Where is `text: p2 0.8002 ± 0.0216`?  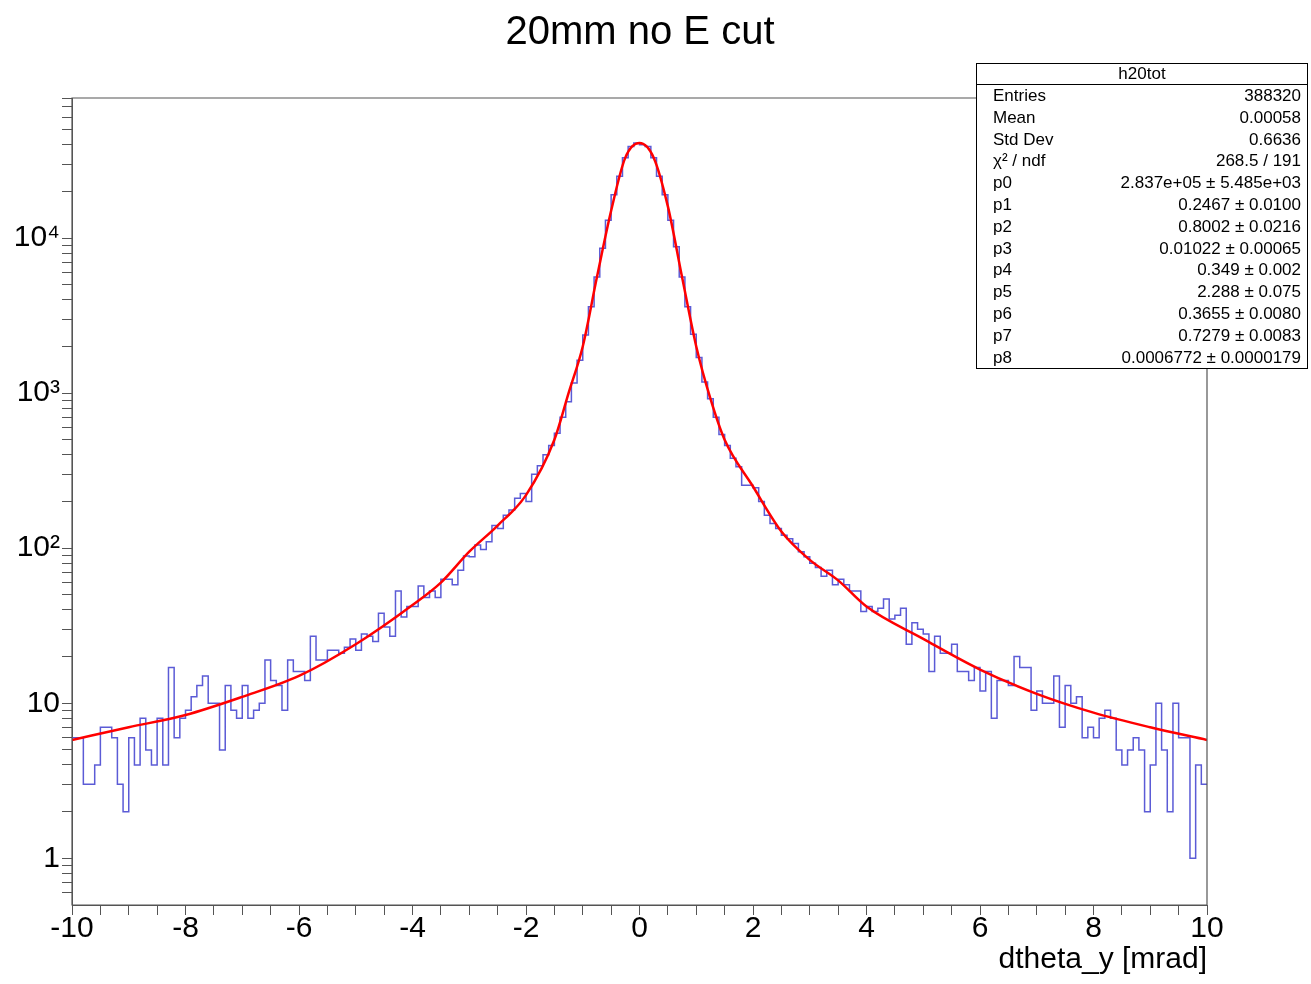 text: p2 0.8002 ± 0.0216 is located at coordinates (1147, 226).